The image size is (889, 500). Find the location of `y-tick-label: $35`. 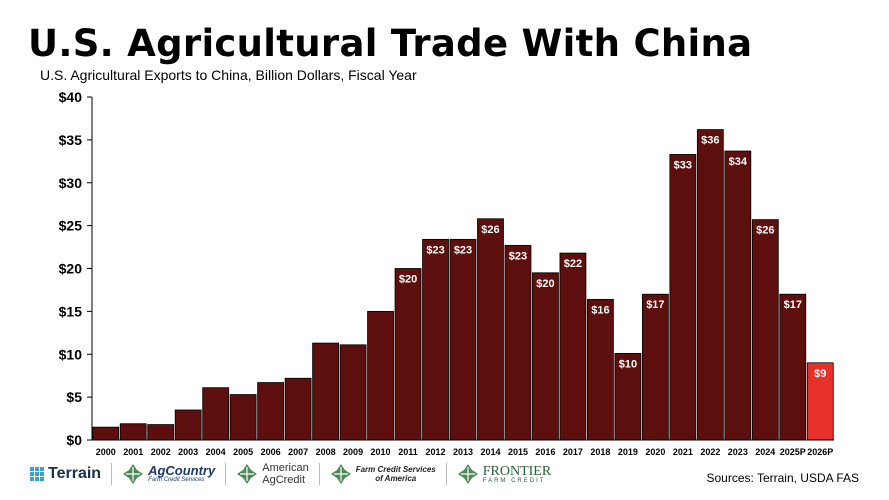

y-tick-label: $35 is located at coordinates (71, 140).